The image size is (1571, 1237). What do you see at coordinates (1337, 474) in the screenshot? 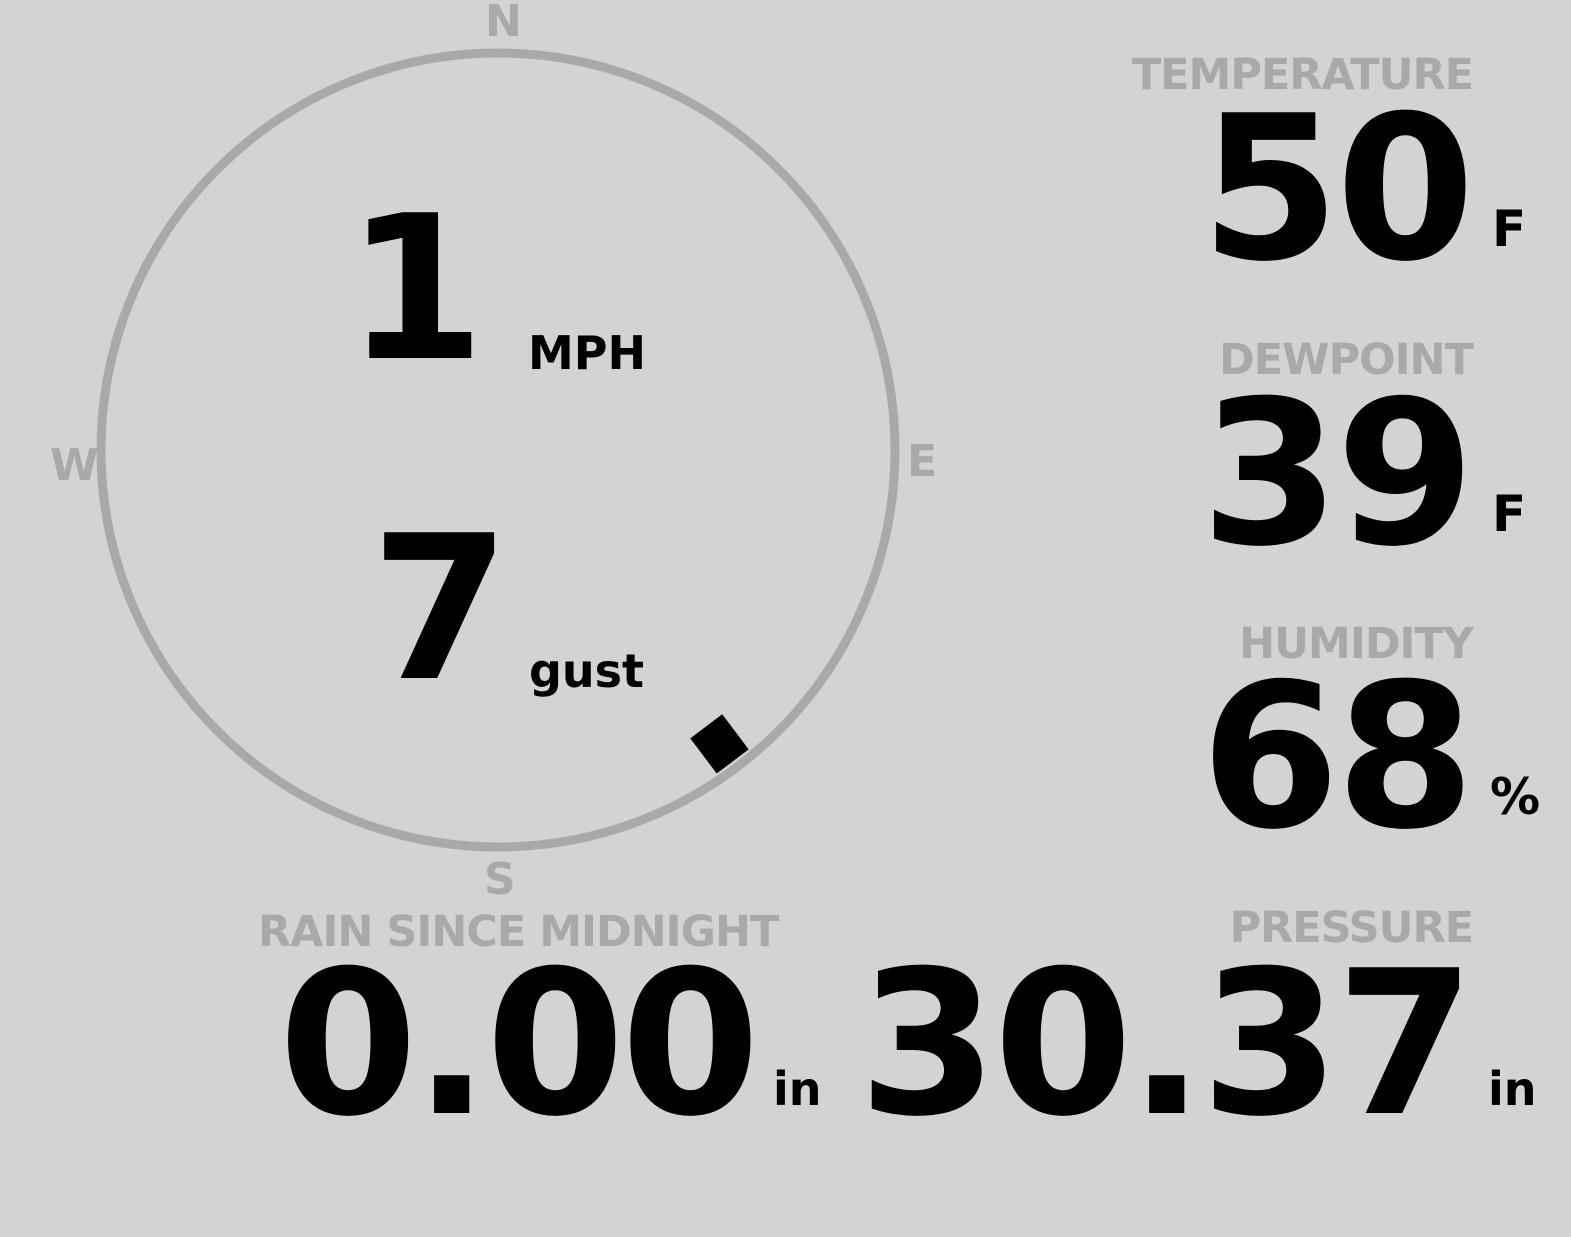
I see `dewpoint-value: 39` at bounding box center [1337, 474].